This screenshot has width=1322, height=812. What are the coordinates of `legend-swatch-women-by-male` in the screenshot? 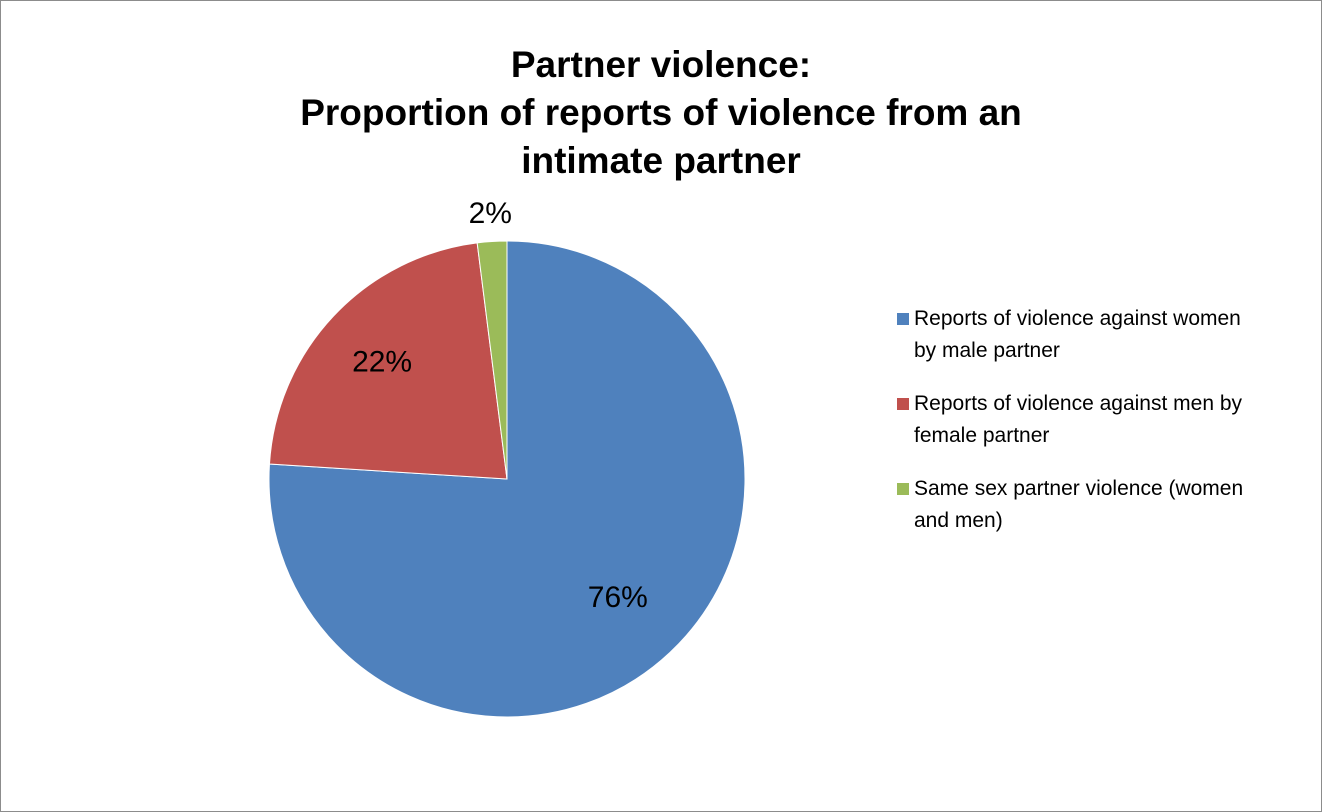 It's located at (903, 319).